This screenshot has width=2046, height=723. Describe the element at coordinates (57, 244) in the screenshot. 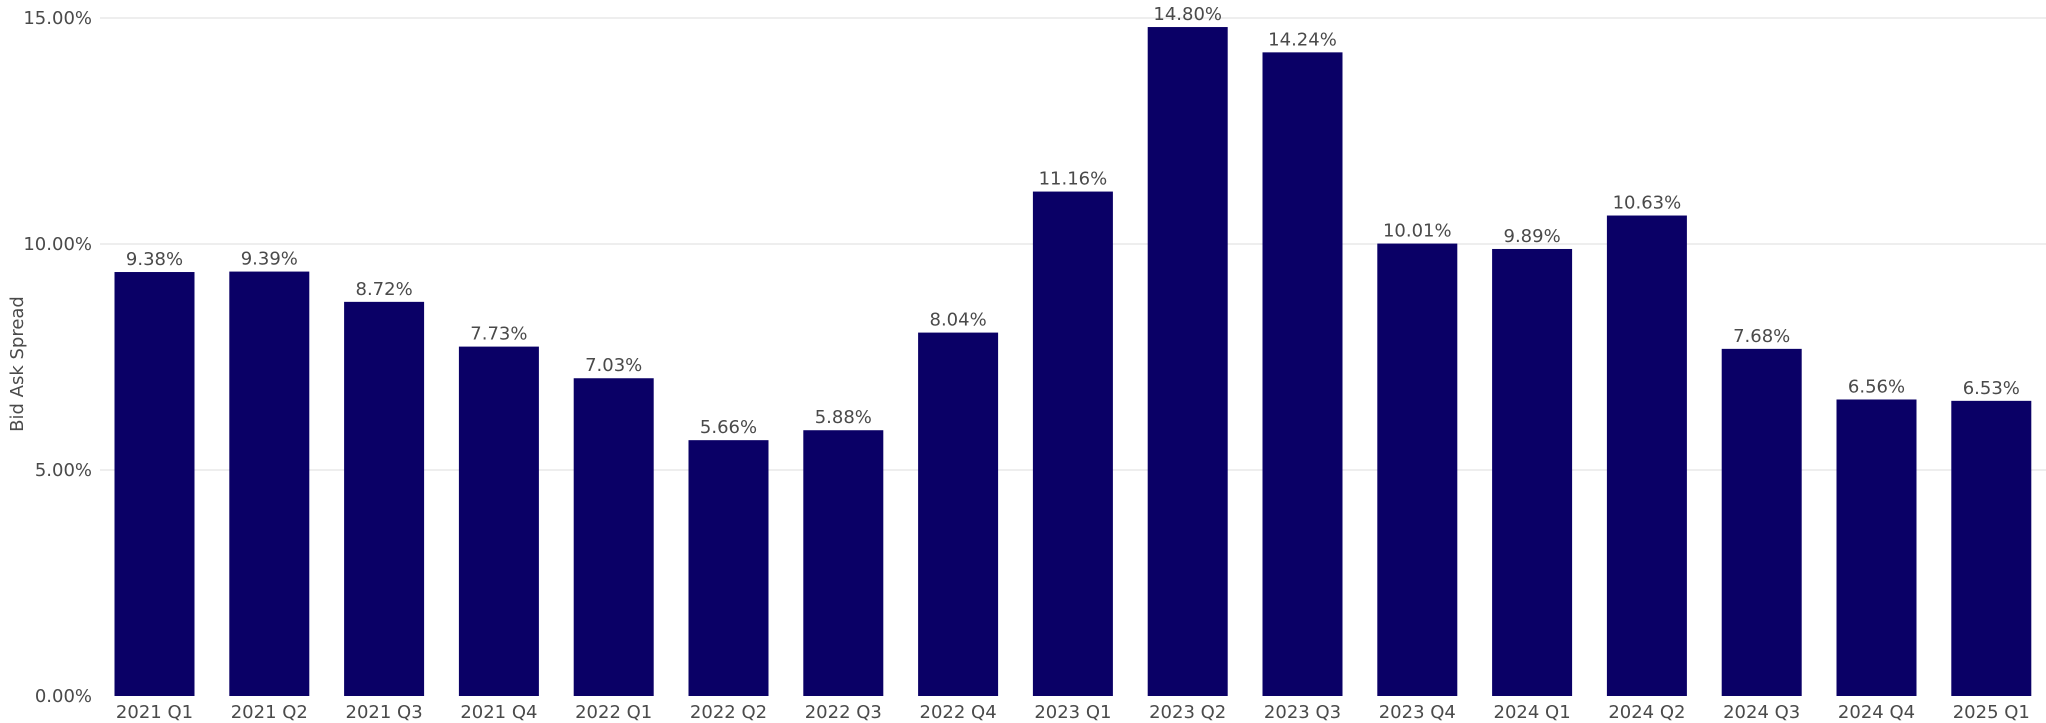

I see `y-tick-label: 10.00%` at that location.